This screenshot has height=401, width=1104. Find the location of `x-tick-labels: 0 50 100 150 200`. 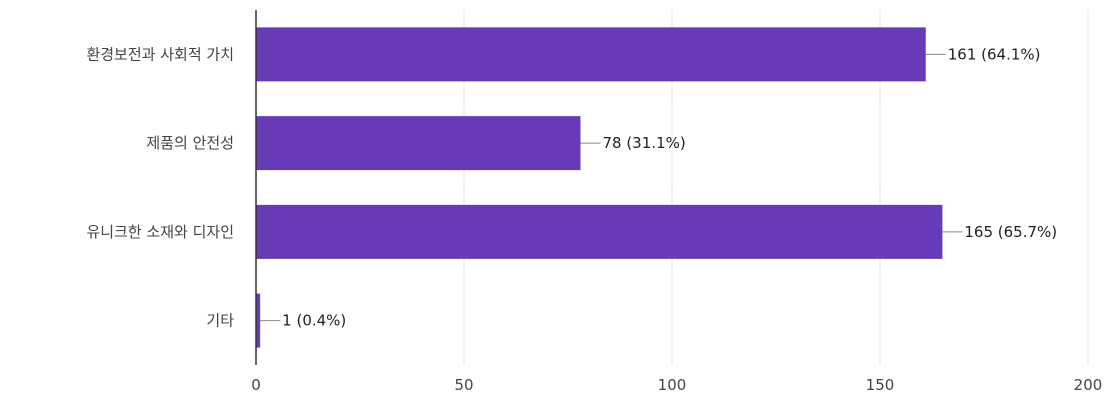

x-tick-labels: 0 50 100 150 200 is located at coordinates (676, 385).